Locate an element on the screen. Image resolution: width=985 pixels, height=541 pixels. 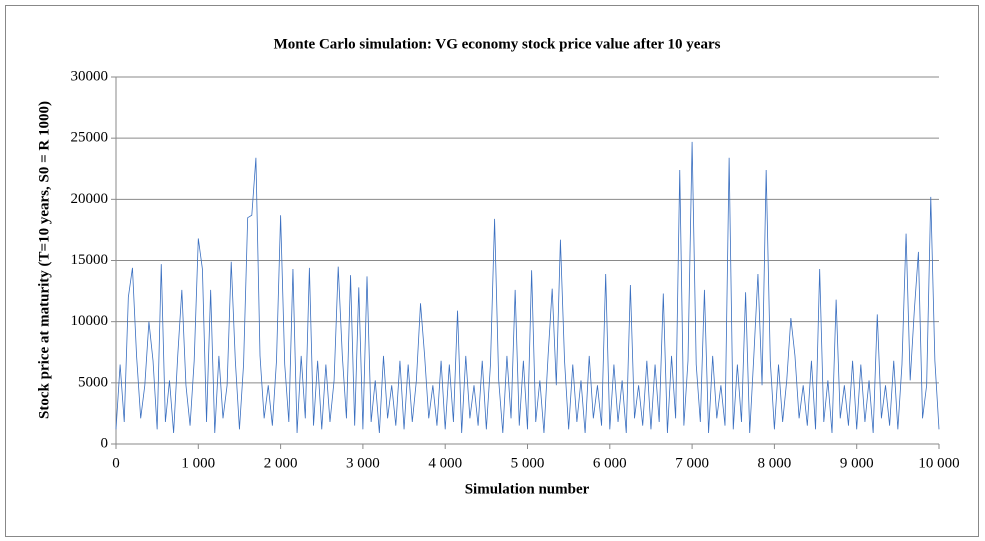
y-tick-label: 5000 is located at coordinates (93, 382).